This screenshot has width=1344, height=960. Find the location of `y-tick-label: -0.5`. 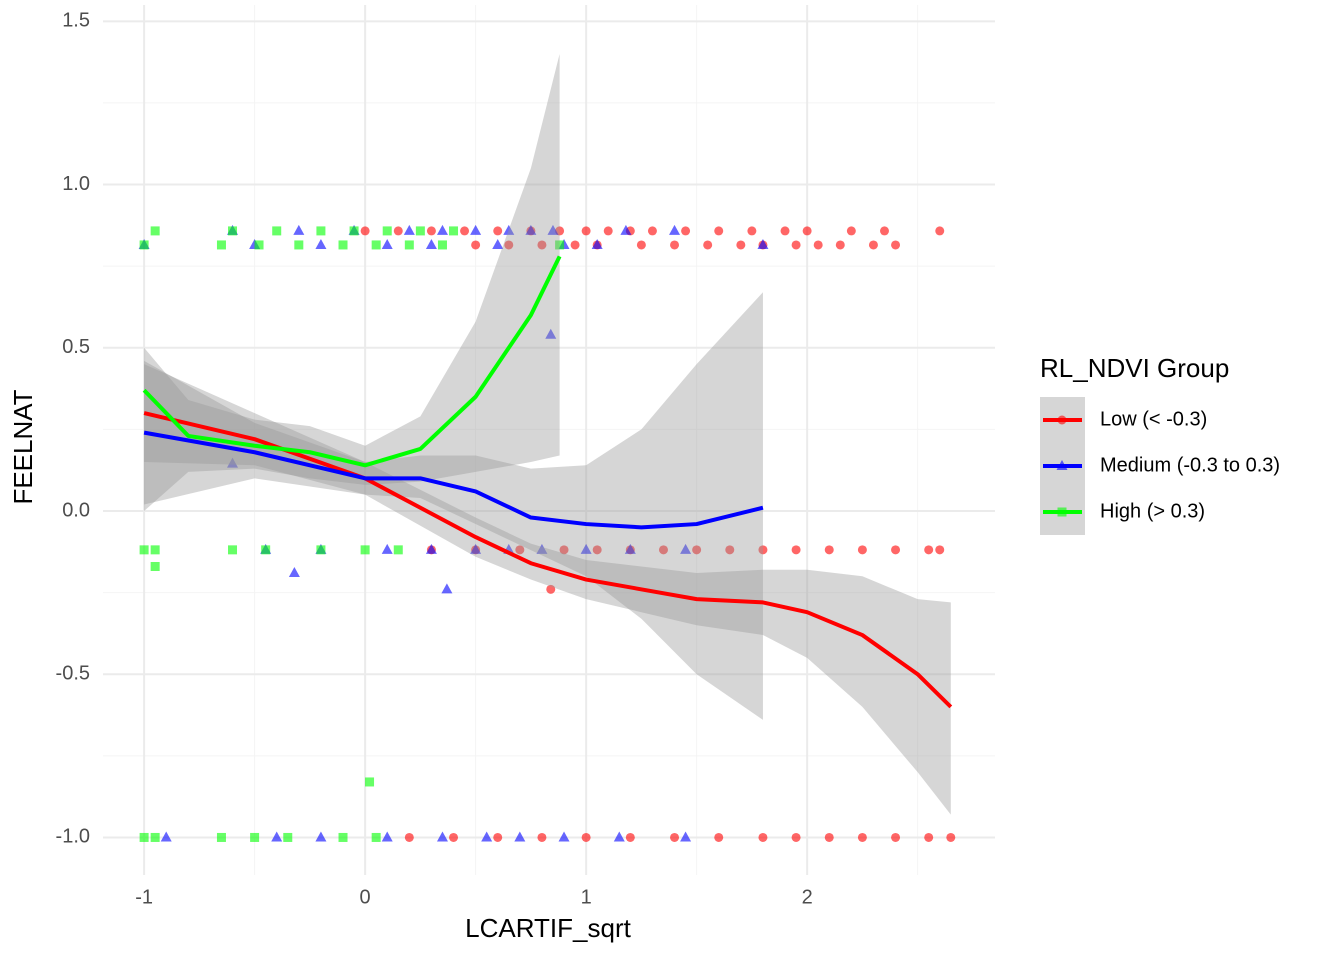

y-tick-label: -0.5 is located at coordinates (73, 674).